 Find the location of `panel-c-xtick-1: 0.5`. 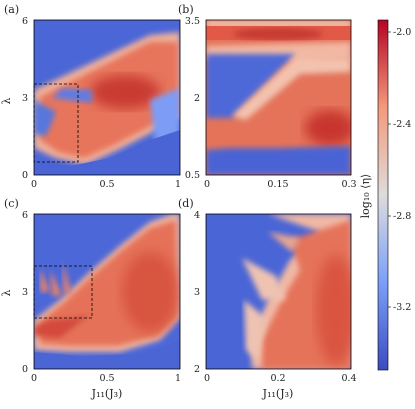

panel-c-xtick-1: 0.5 is located at coordinates (106, 378).